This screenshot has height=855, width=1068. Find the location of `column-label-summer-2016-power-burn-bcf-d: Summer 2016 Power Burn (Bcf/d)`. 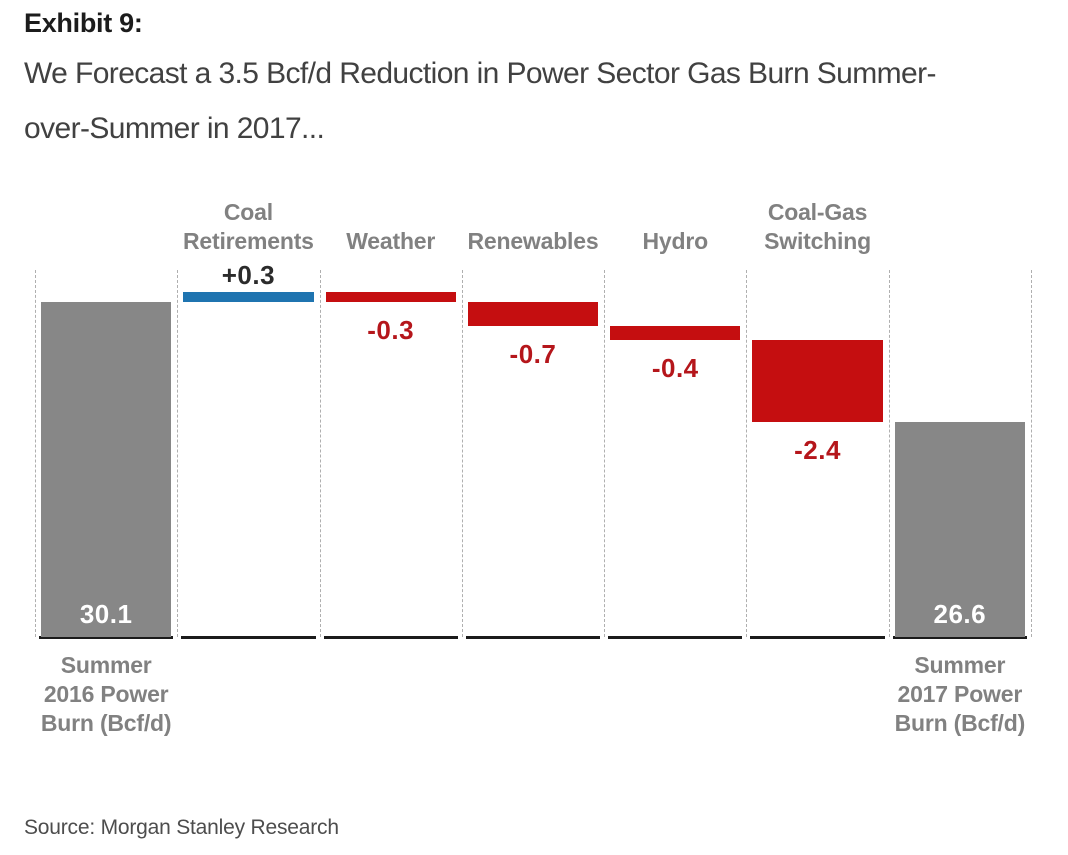

column-label-summer-2016-power-burn-bcf-d: Summer 2016 Power Burn (Bcf/d) is located at coordinates (106, 694).